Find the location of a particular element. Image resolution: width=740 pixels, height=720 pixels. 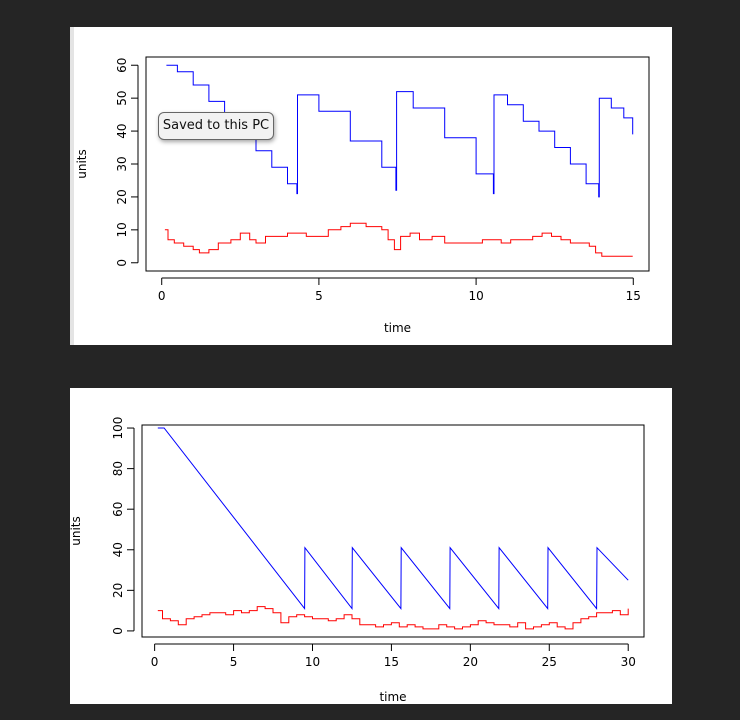

y-tick-label-30: 30 is located at coordinates (122, 163).